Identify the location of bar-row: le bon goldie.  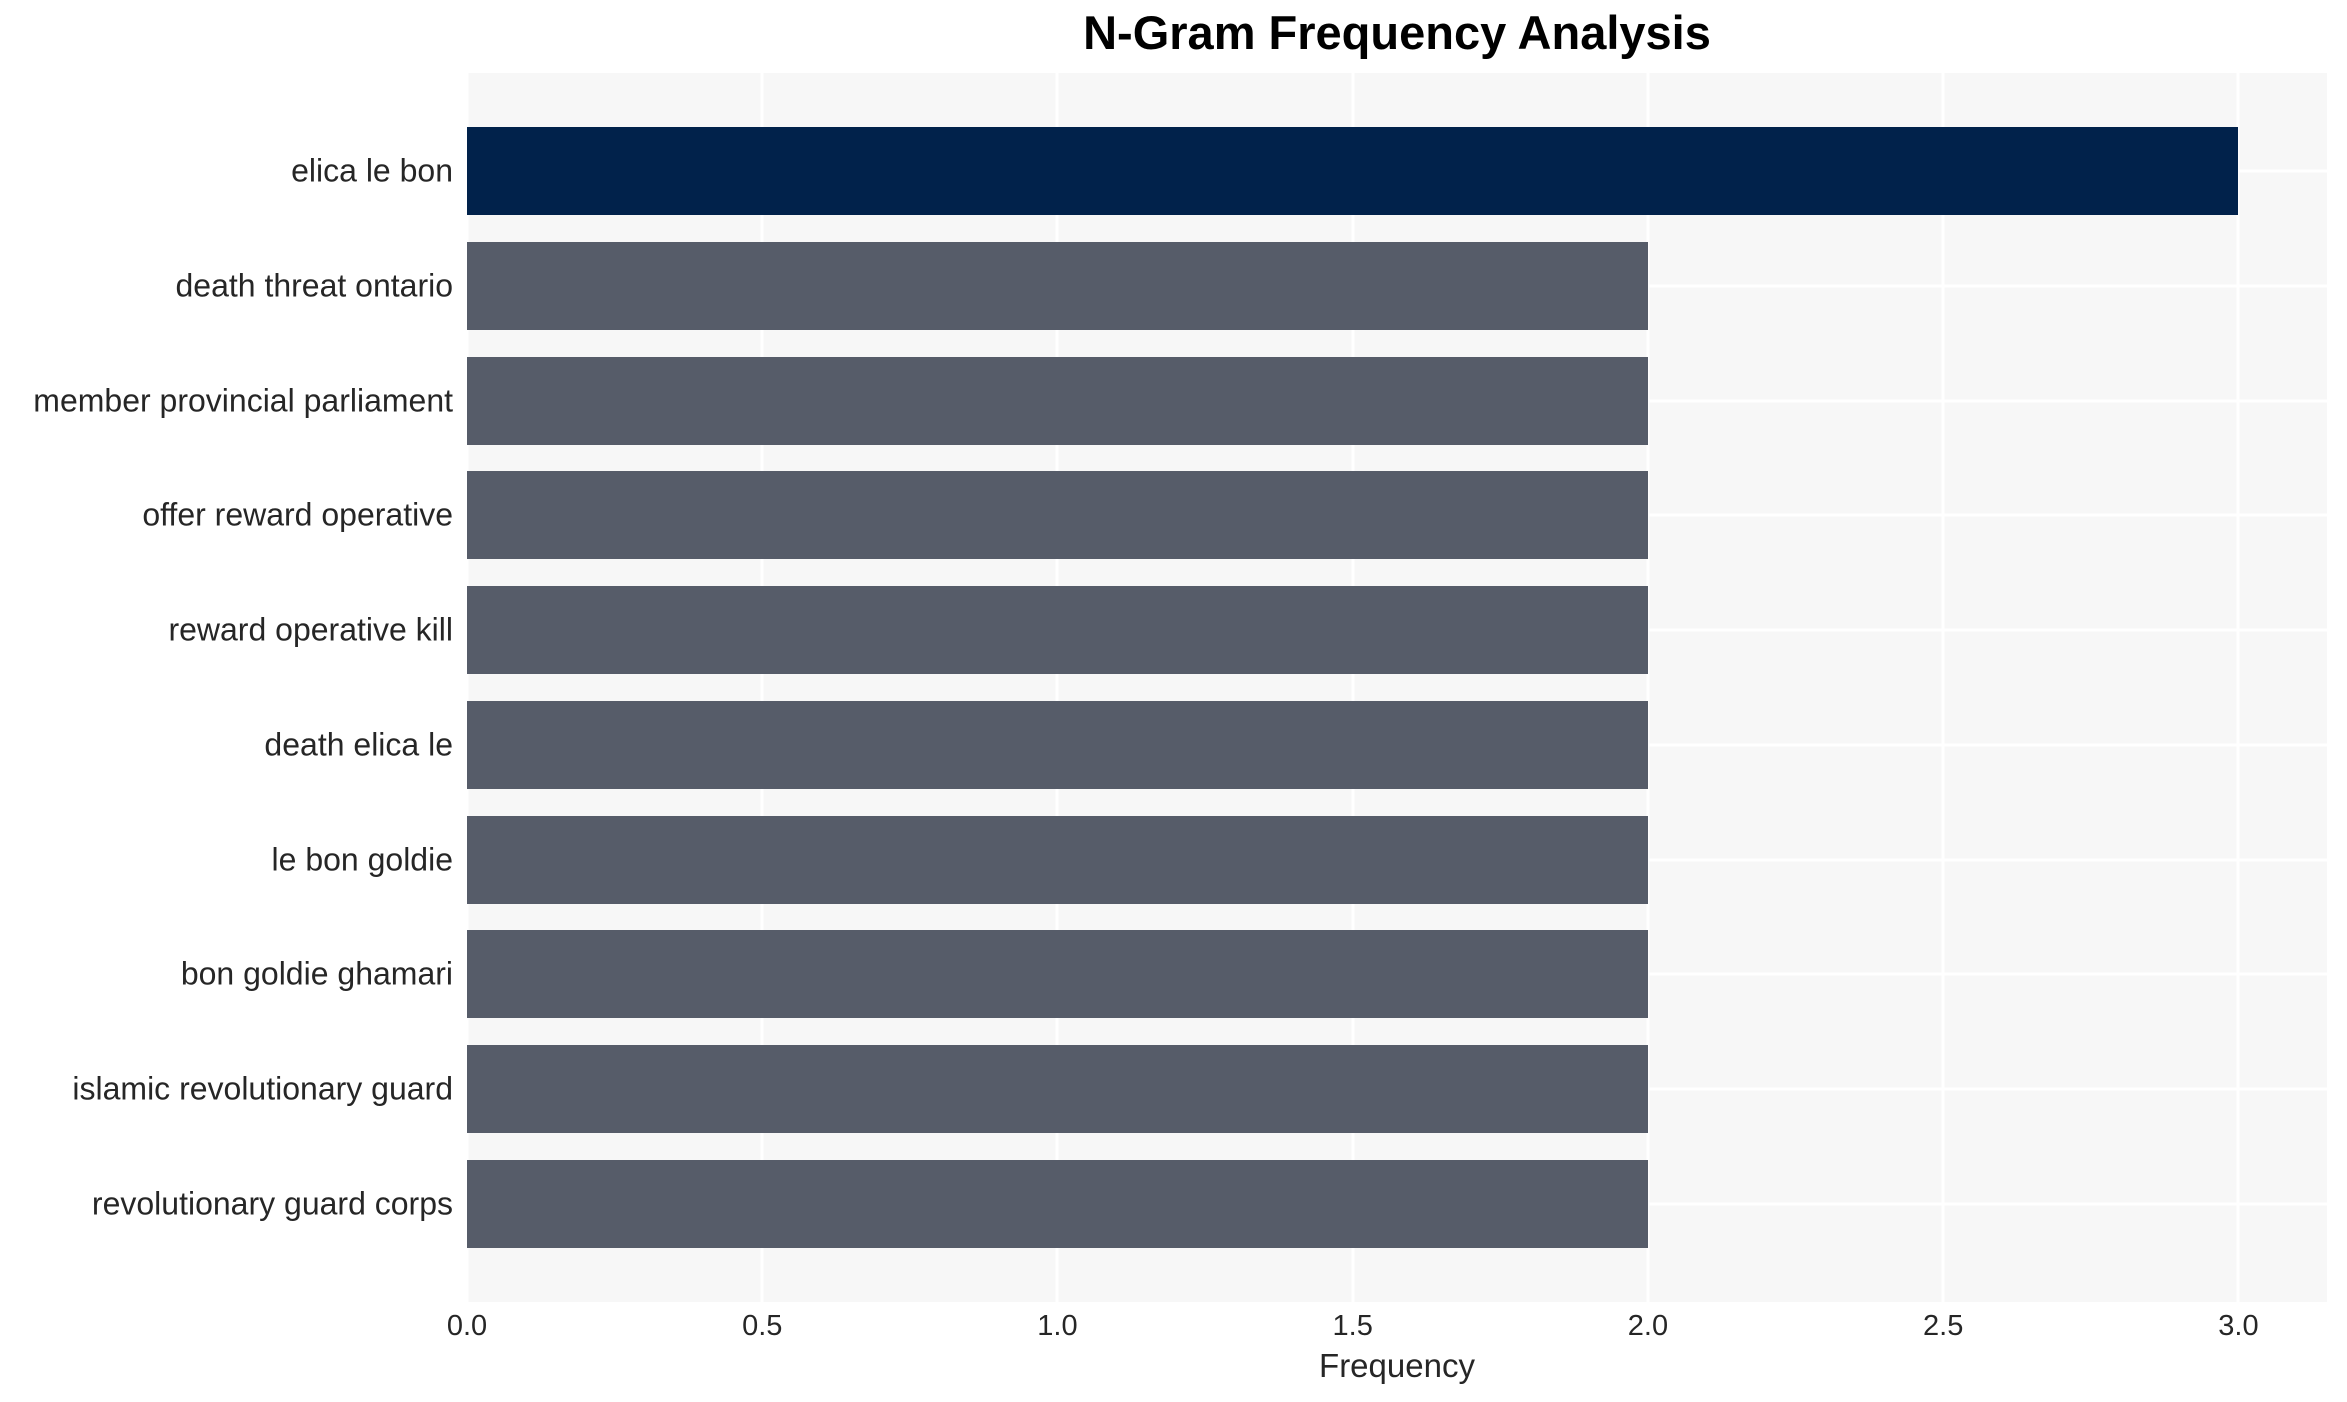
(1299, 859).